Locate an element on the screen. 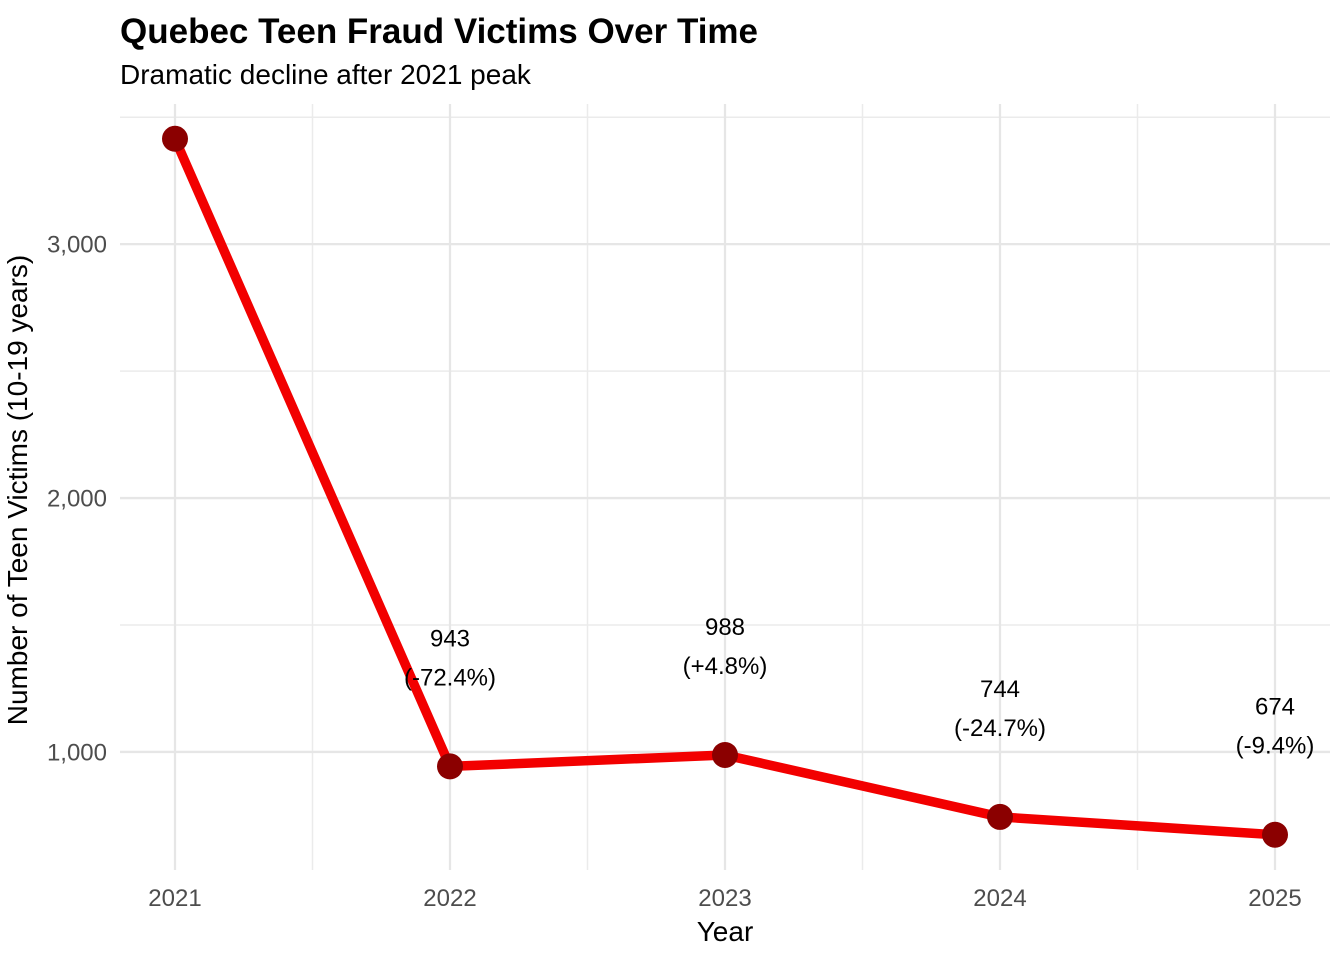 This screenshot has width=1344, height=960. data-point-2023 is located at coordinates (725, 754).